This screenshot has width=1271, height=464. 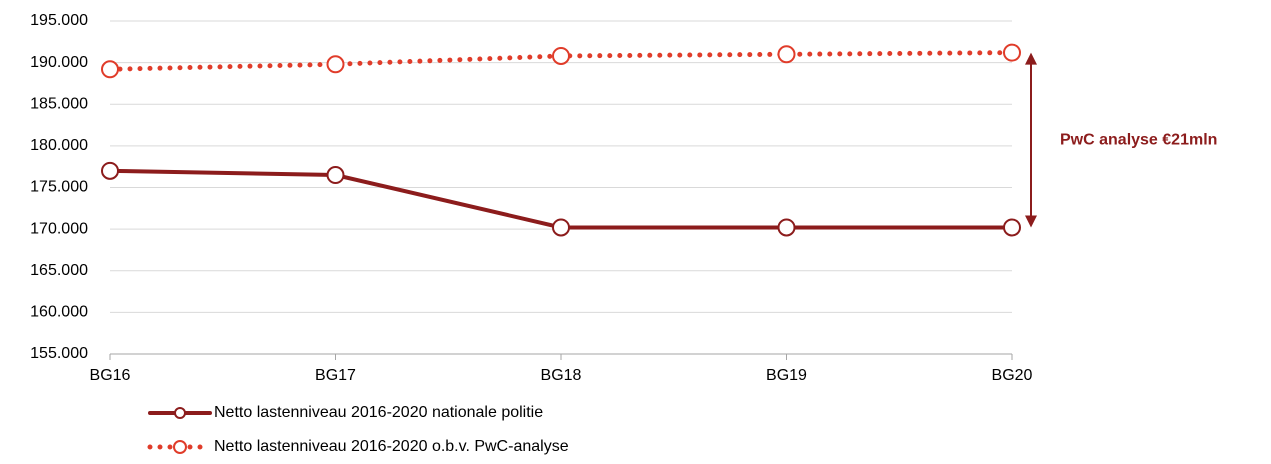 What do you see at coordinates (561, 375) in the screenshot?
I see `x-tick-label: BG18` at bounding box center [561, 375].